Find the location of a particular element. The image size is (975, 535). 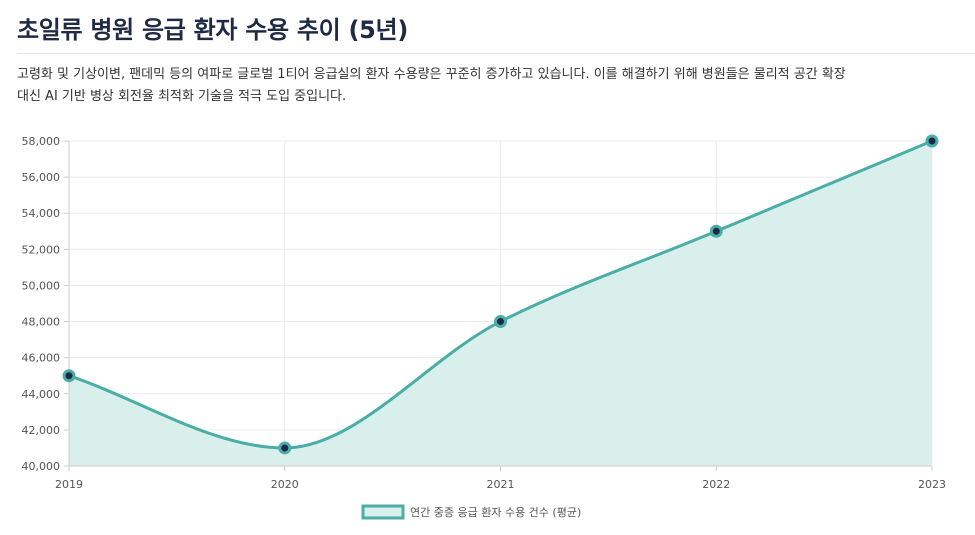

x-tick-label: 2021 is located at coordinates (501, 484).